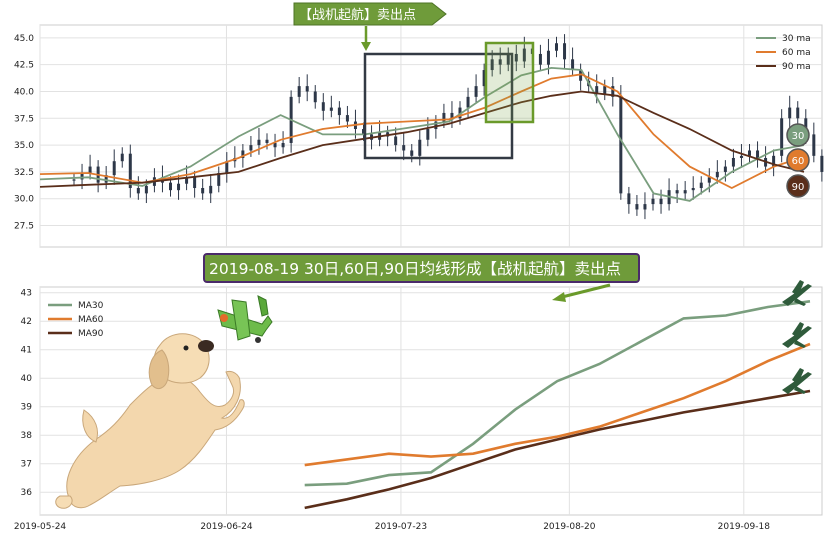 The width and height of the screenshot is (828, 538). What do you see at coordinates (226, 527) in the screenshot?
I see `bottom-x-tick-label: 2019-06-24` at bounding box center [226, 527].